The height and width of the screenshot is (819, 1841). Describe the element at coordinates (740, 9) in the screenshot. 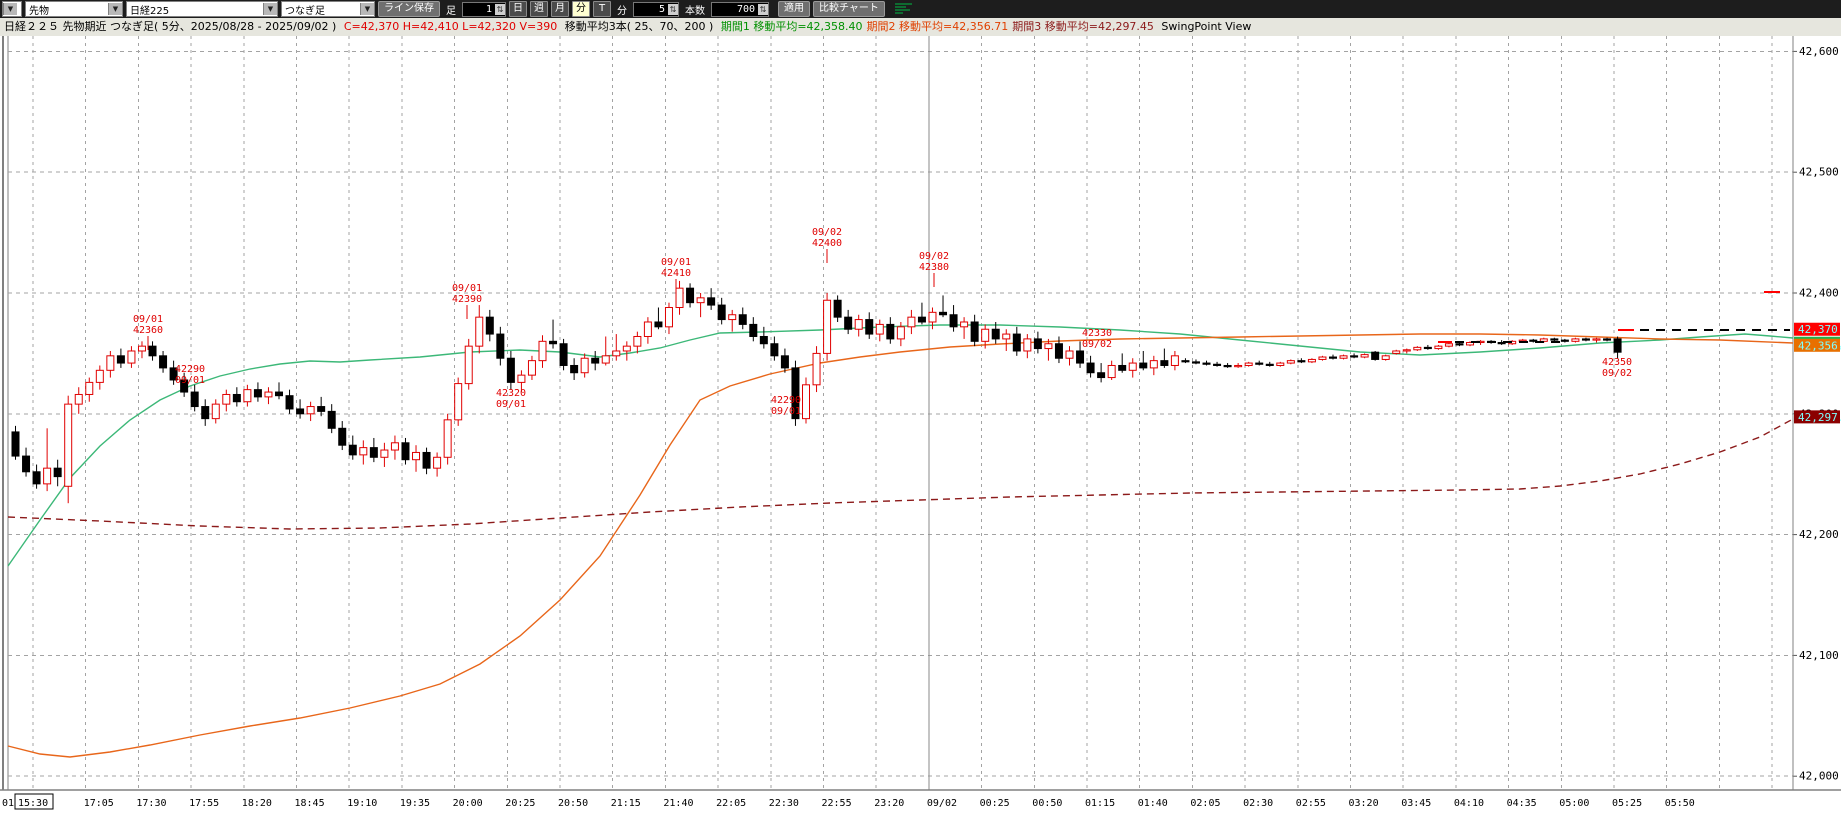

I see `count-stepper: 700 ⇅` at that location.